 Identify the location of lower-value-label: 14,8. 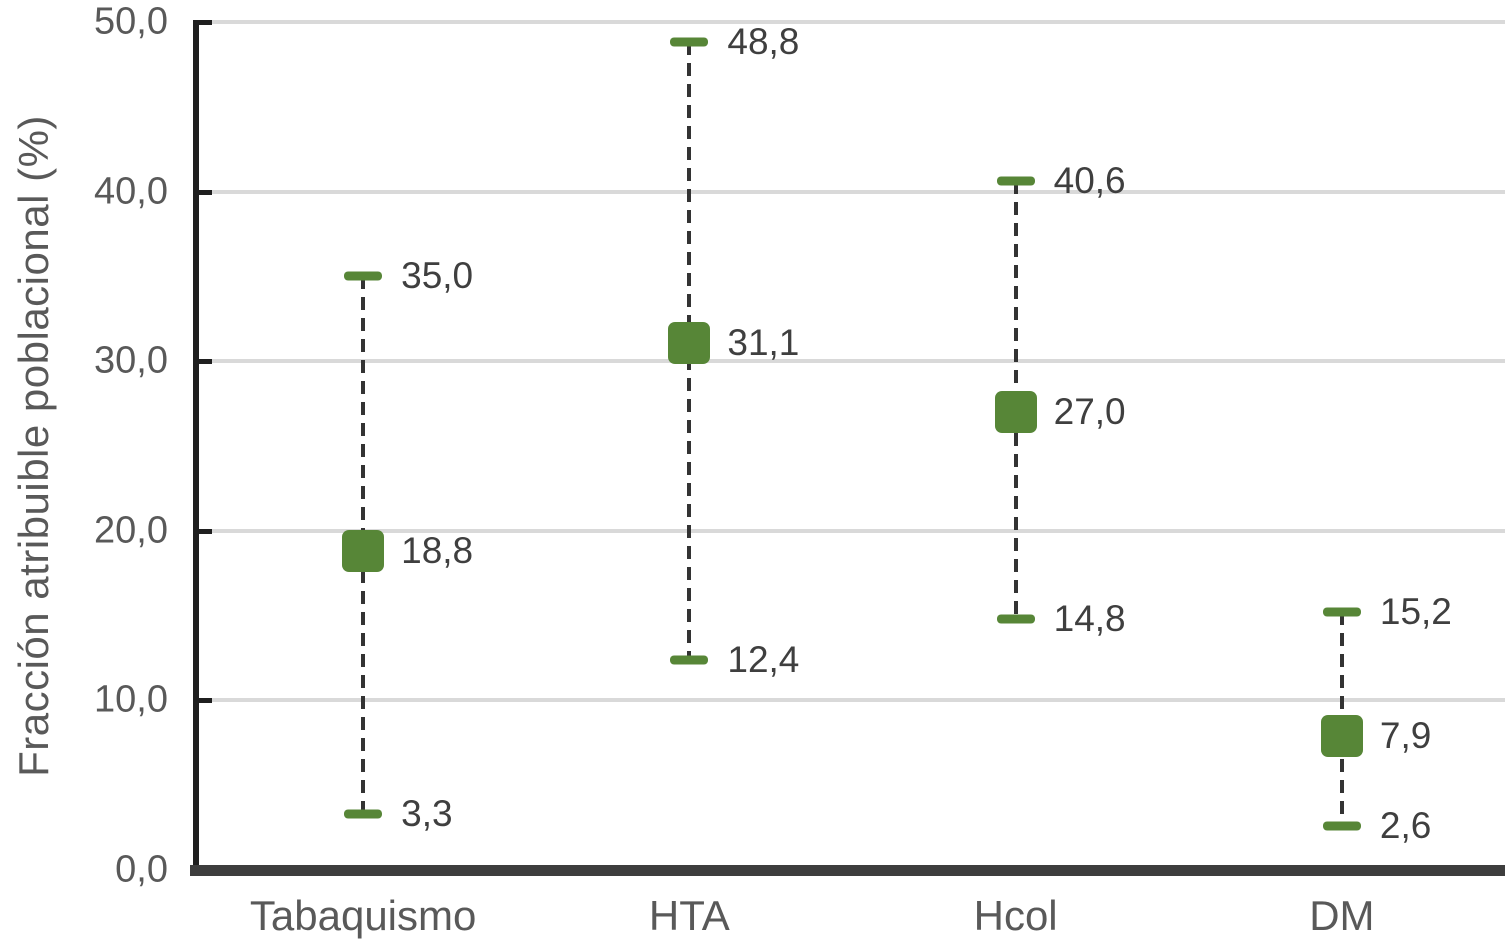
(1089, 618).